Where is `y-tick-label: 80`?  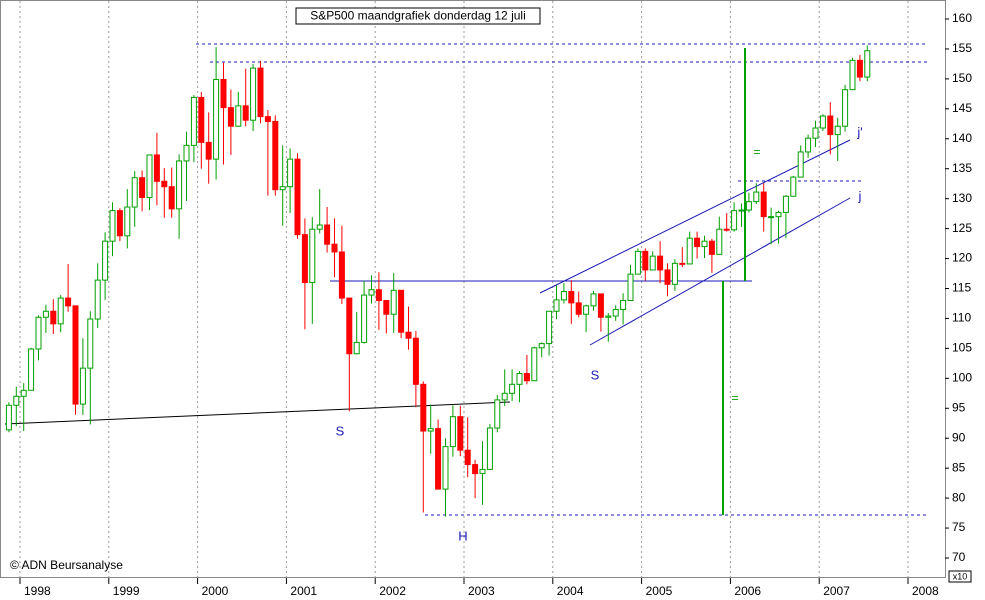
y-tick-label: 80 is located at coordinates (959, 497).